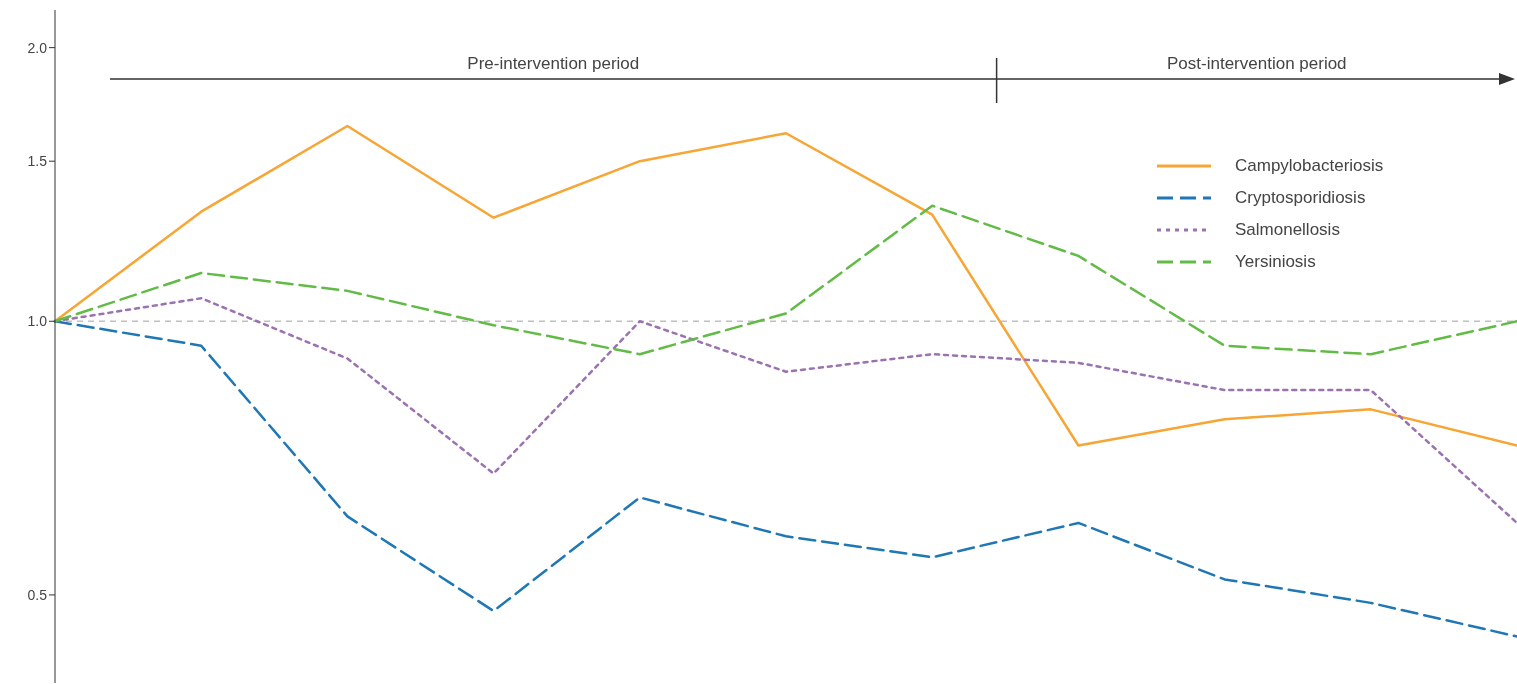 This screenshot has height=684, width=1517. Describe the element at coordinates (37, 47) in the screenshot. I see `y-tick-label: 2.0` at that location.